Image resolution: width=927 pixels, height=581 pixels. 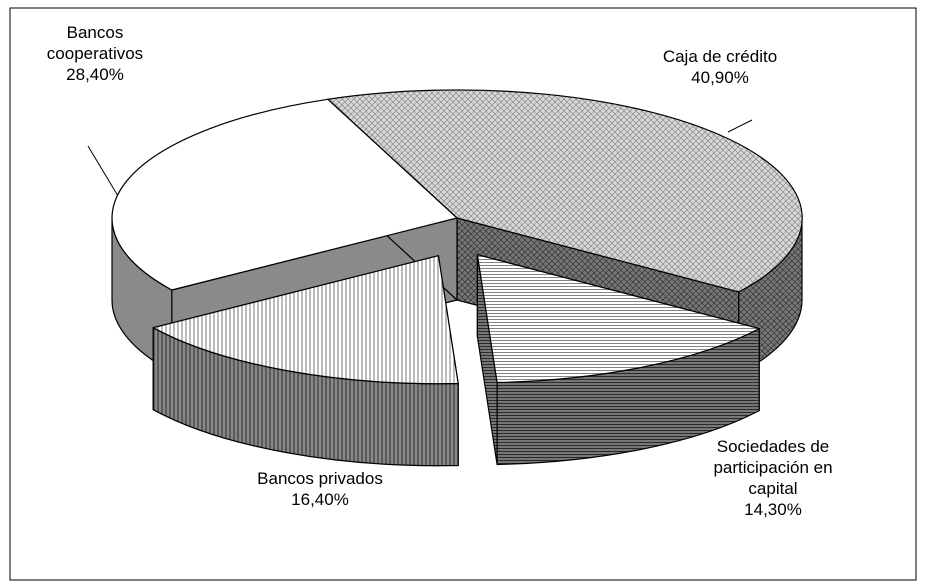 What do you see at coordinates (95, 43) in the screenshot?
I see `label-name: Bancos cooperativos` at bounding box center [95, 43].